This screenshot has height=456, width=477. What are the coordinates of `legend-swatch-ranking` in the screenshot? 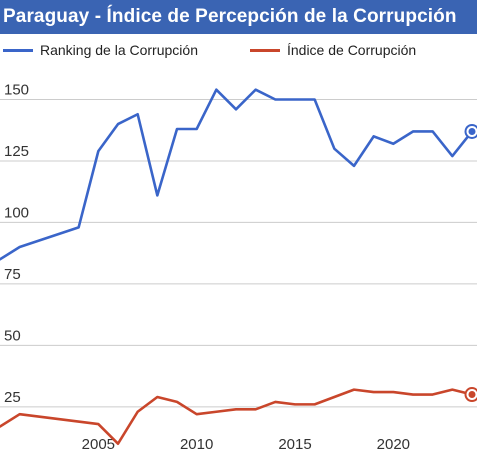 It's located at (18, 50).